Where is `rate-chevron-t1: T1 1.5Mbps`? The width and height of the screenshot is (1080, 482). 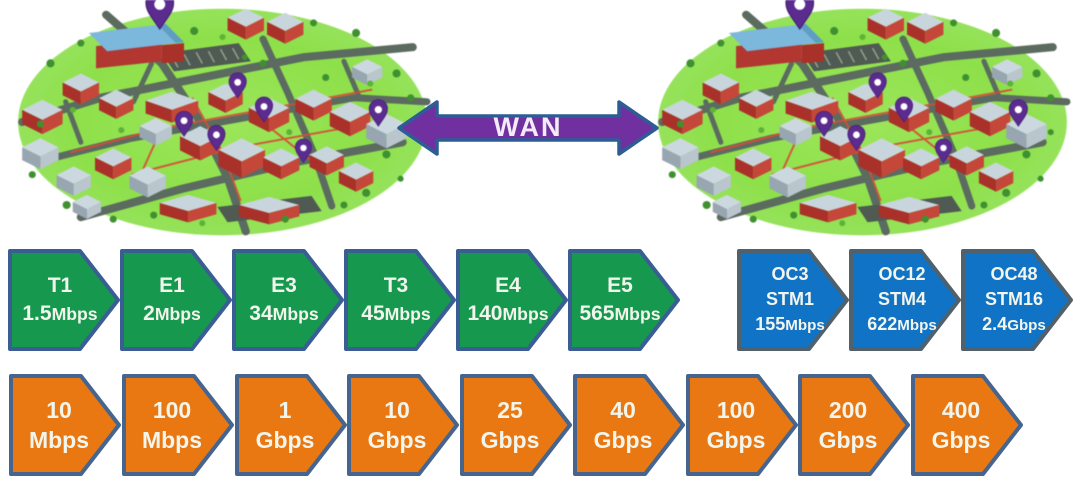 rate-chevron-t1: T1 1.5Mbps is located at coordinates (64, 300).